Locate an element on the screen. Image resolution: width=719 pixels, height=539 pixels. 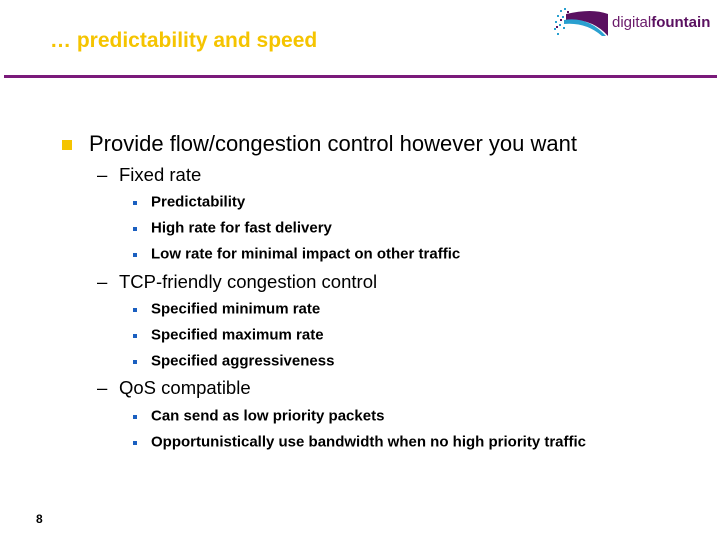
sub-sub-bullet-item: Predictability is located at coordinates (198, 202).